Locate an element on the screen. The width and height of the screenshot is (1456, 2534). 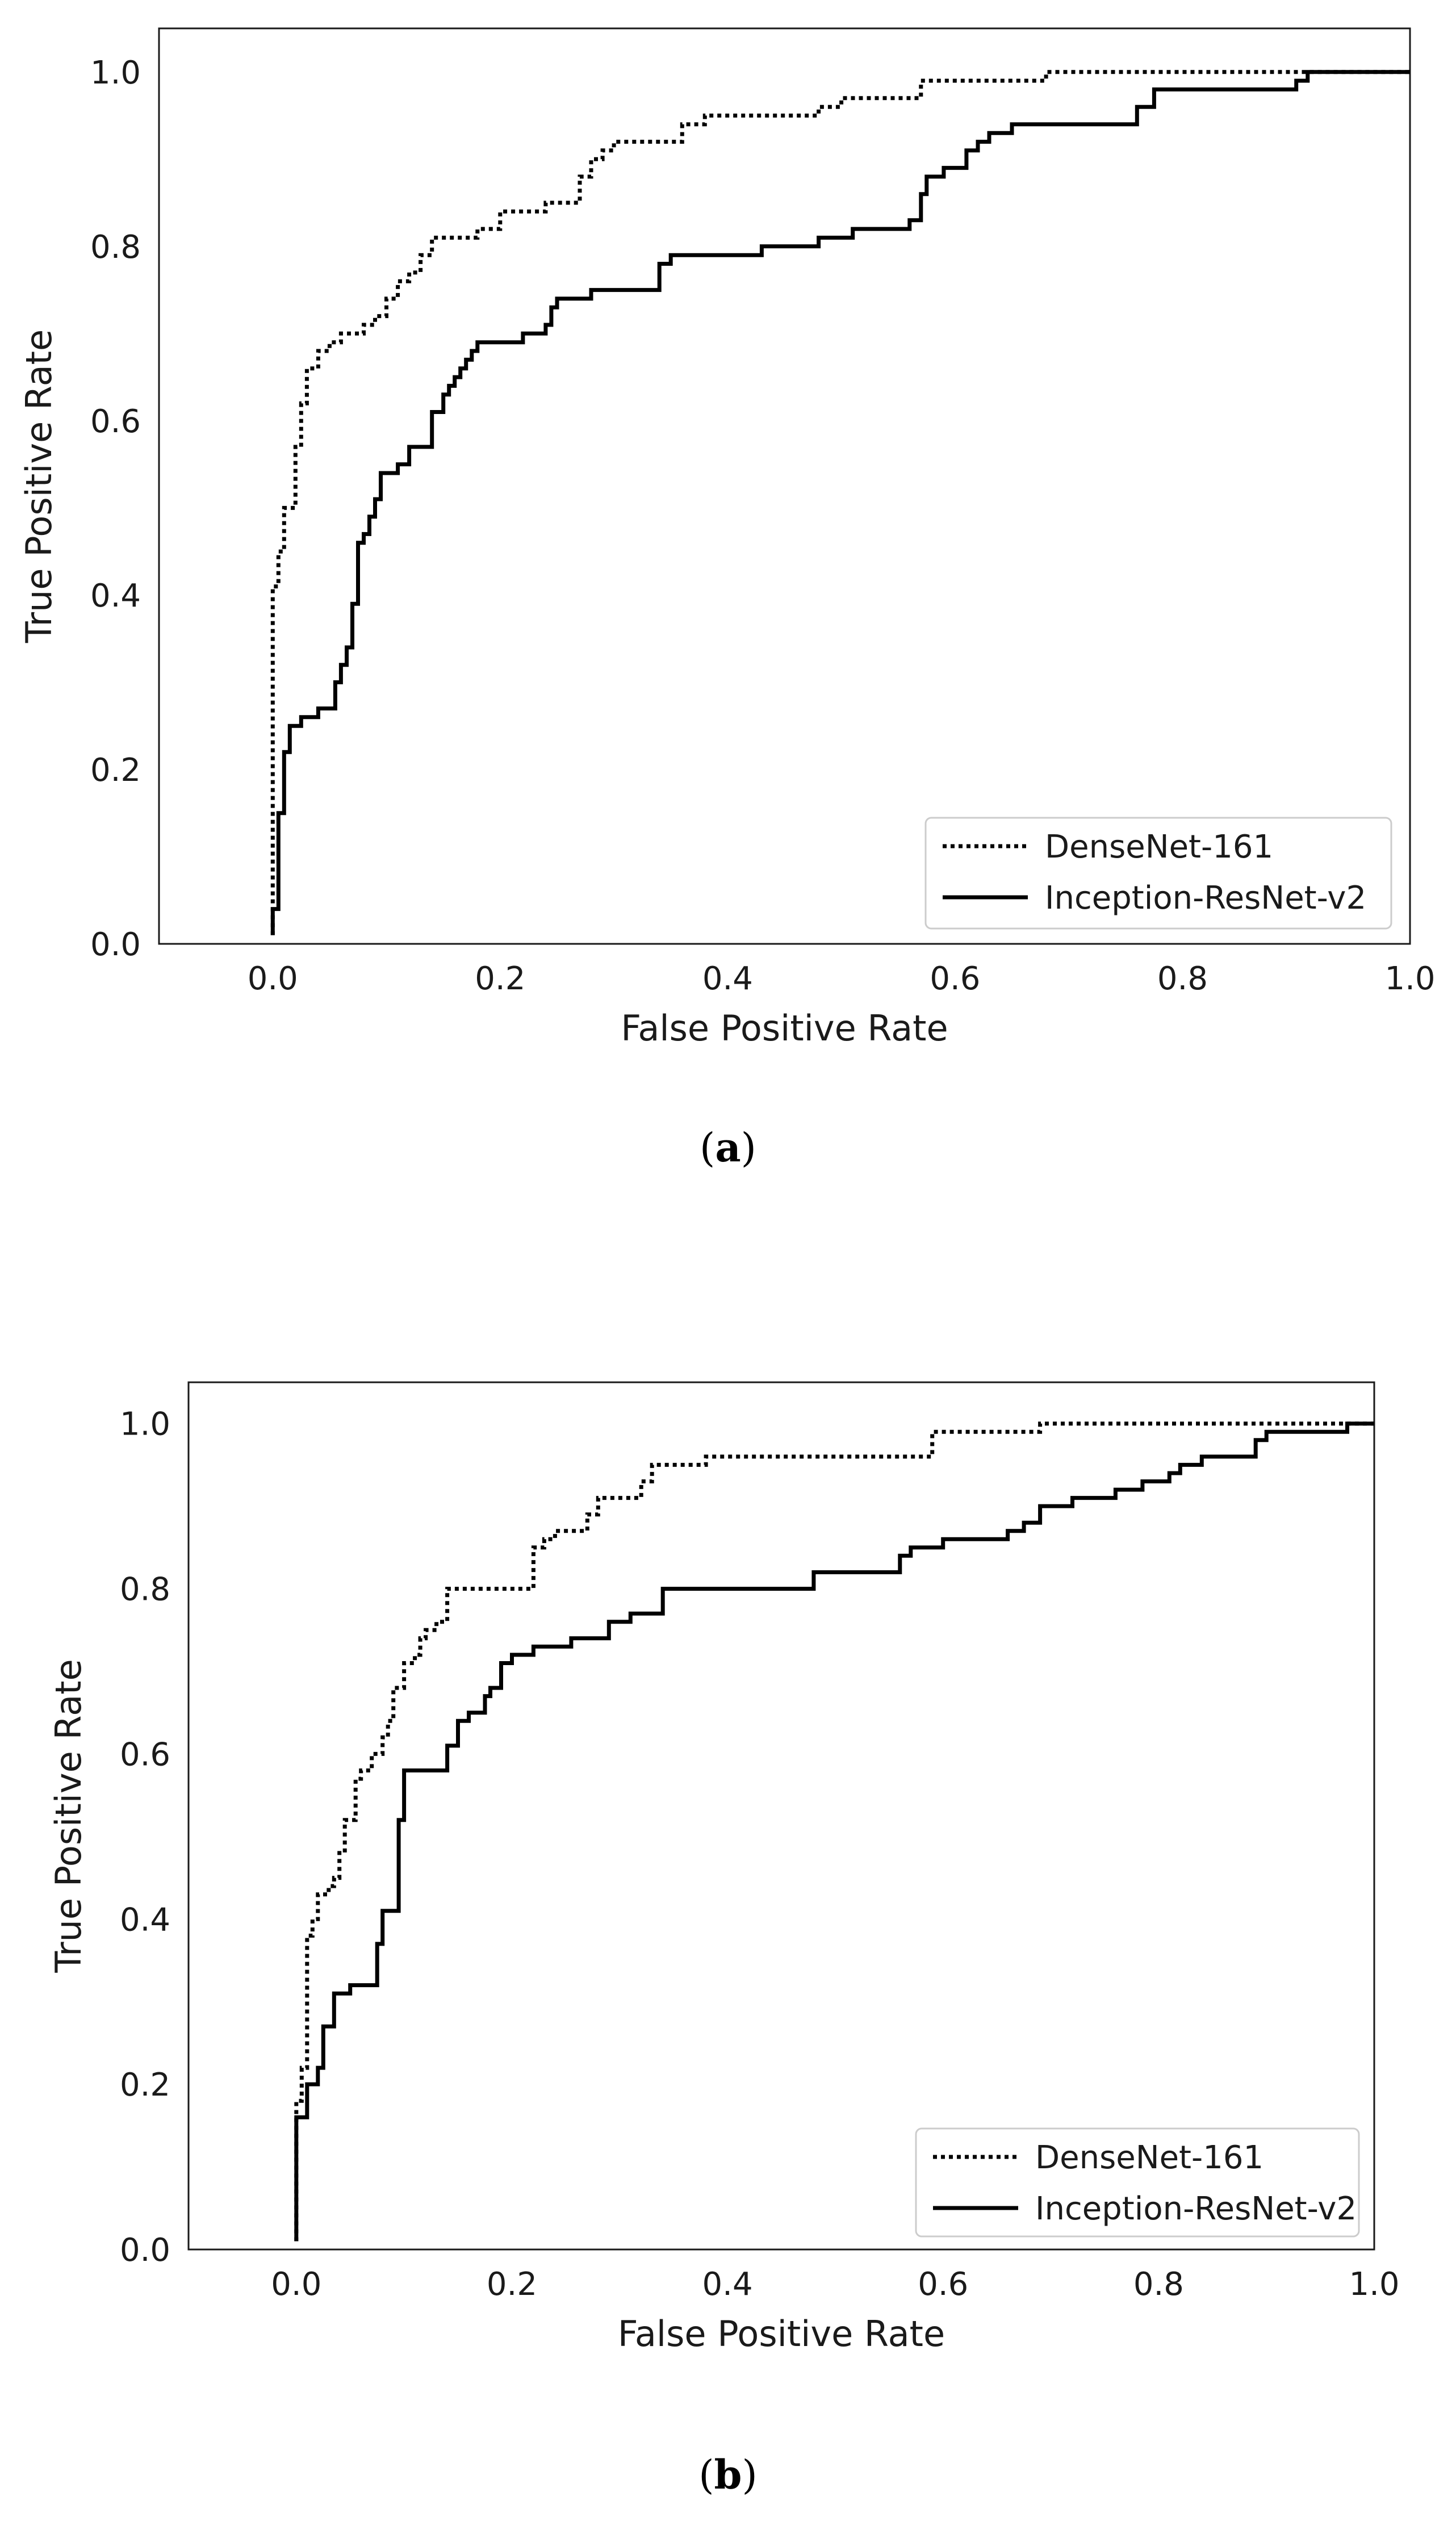
panel-caption: (b) is located at coordinates (728, 2474).